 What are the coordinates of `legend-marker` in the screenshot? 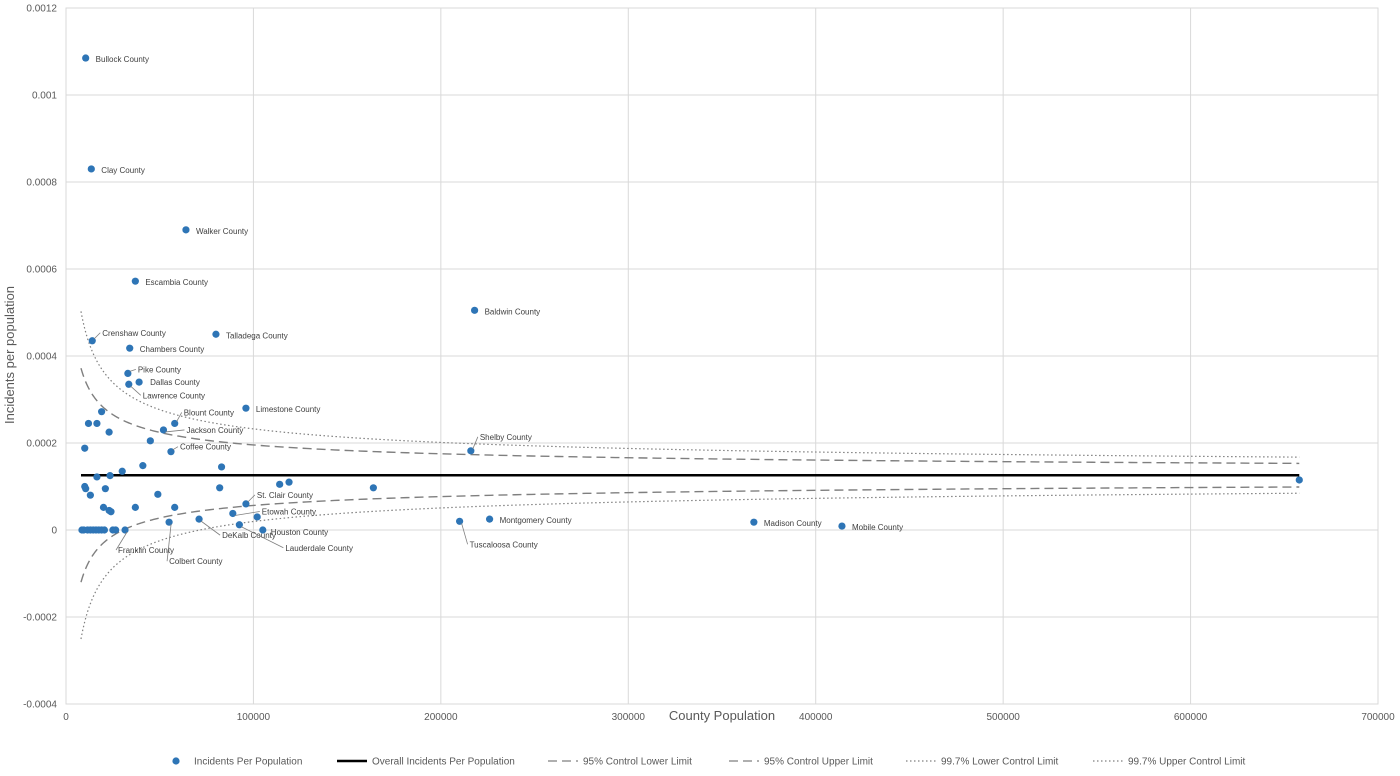 It's located at (176, 761).